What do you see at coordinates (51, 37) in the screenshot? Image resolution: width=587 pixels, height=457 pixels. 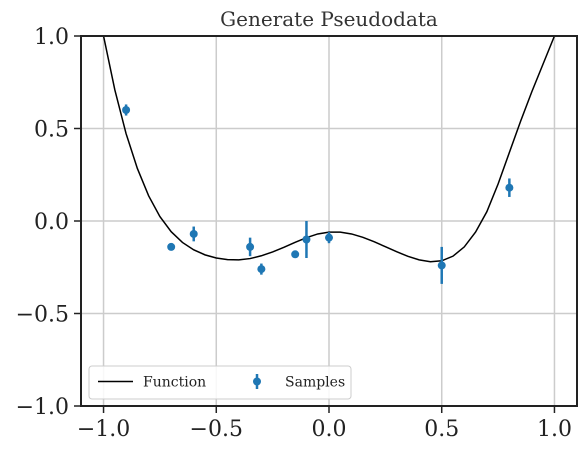 I see `y-tick-label: 1.0` at bounding box center [51, 37].